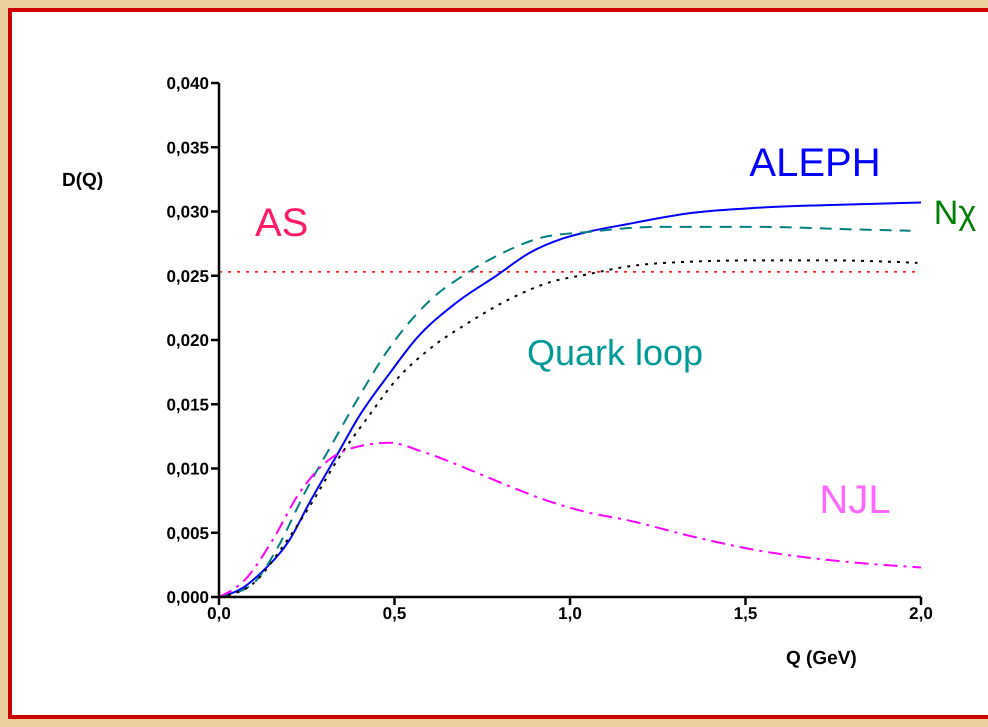  Describe the element at coordinates (187, 533) in the screenshot. I see `y-tick-label: 0,005` at that location.